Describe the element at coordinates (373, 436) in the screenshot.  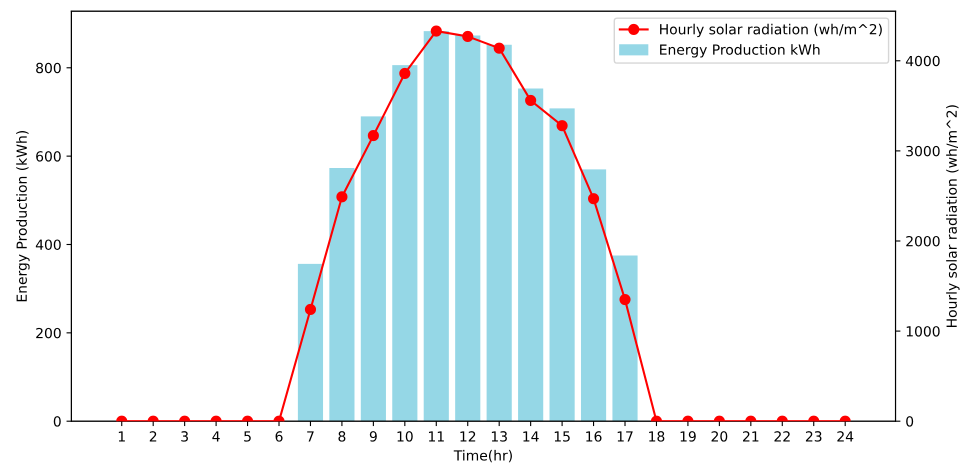
I see `x-tick-label: 9` at that location.